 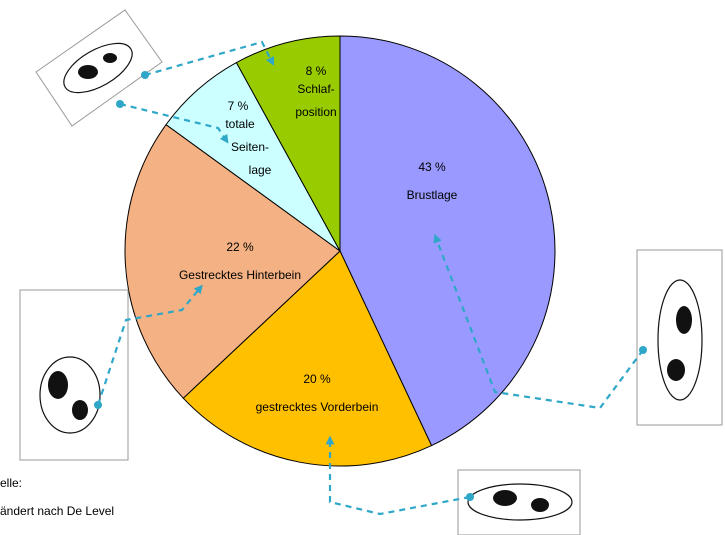 What do you see at coordinates (238, 106) in the screenshot?
I see `value-label: 7 %` at bounding box center [238, 106].